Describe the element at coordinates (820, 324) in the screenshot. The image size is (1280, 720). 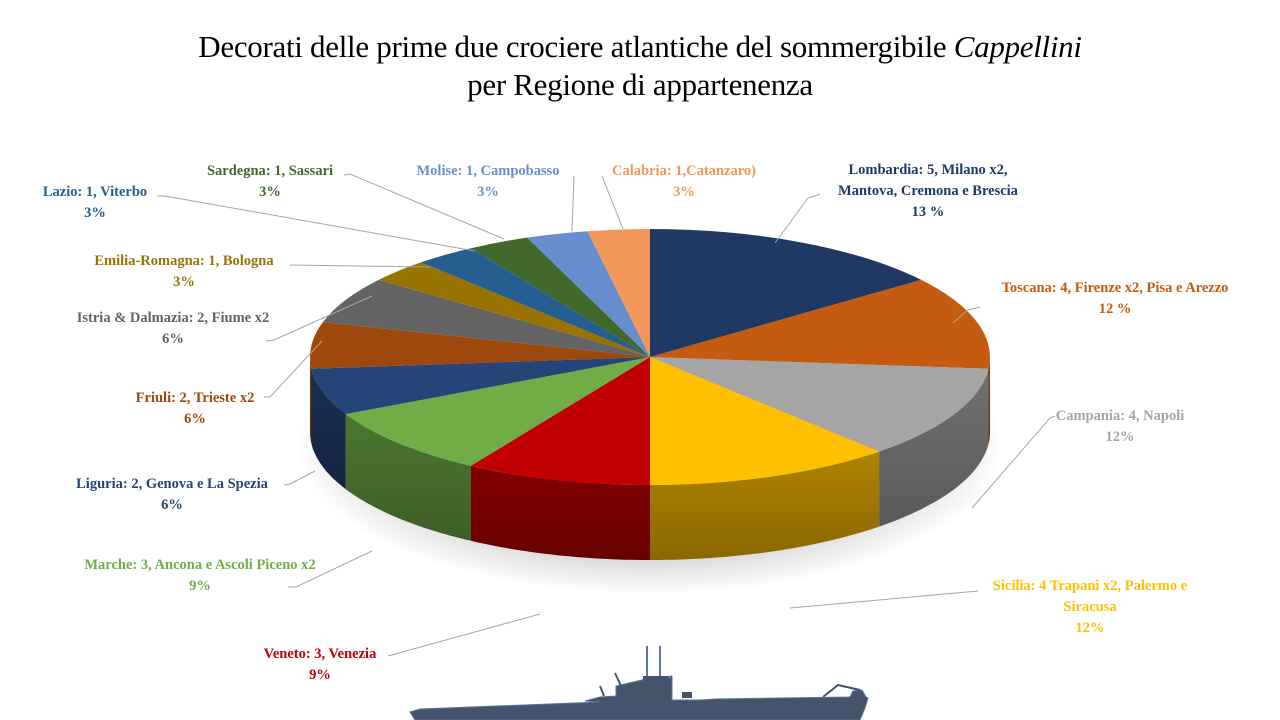
I see `pie-slice-toscana` at that location.